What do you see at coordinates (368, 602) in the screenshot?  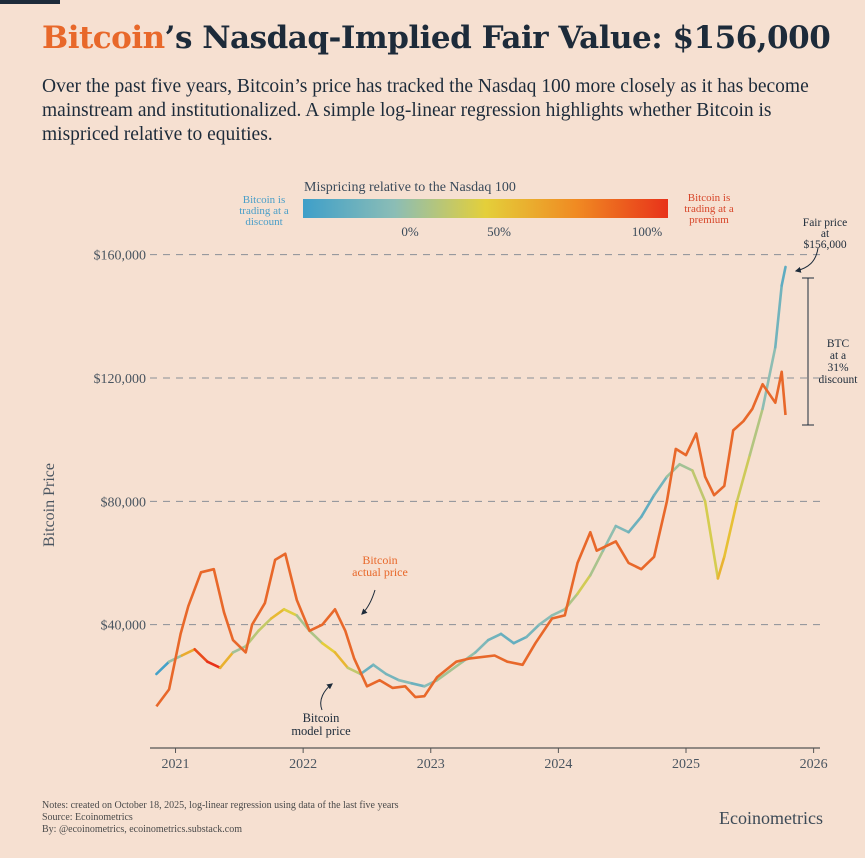 I see `actual-price-arrow` at bounding box center [368, 602].